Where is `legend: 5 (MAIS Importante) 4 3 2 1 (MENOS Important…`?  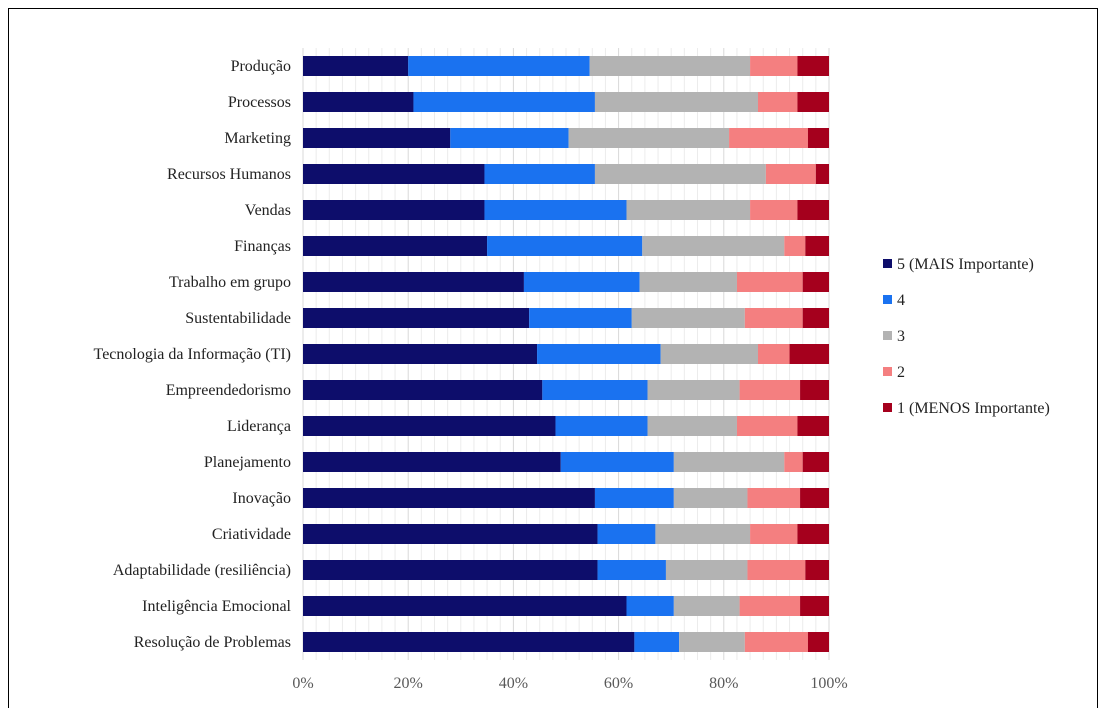 legend: 5 (MAIS Importante) 4 3 2 1 (MENOS Important… is located at coordinates (966, 336).